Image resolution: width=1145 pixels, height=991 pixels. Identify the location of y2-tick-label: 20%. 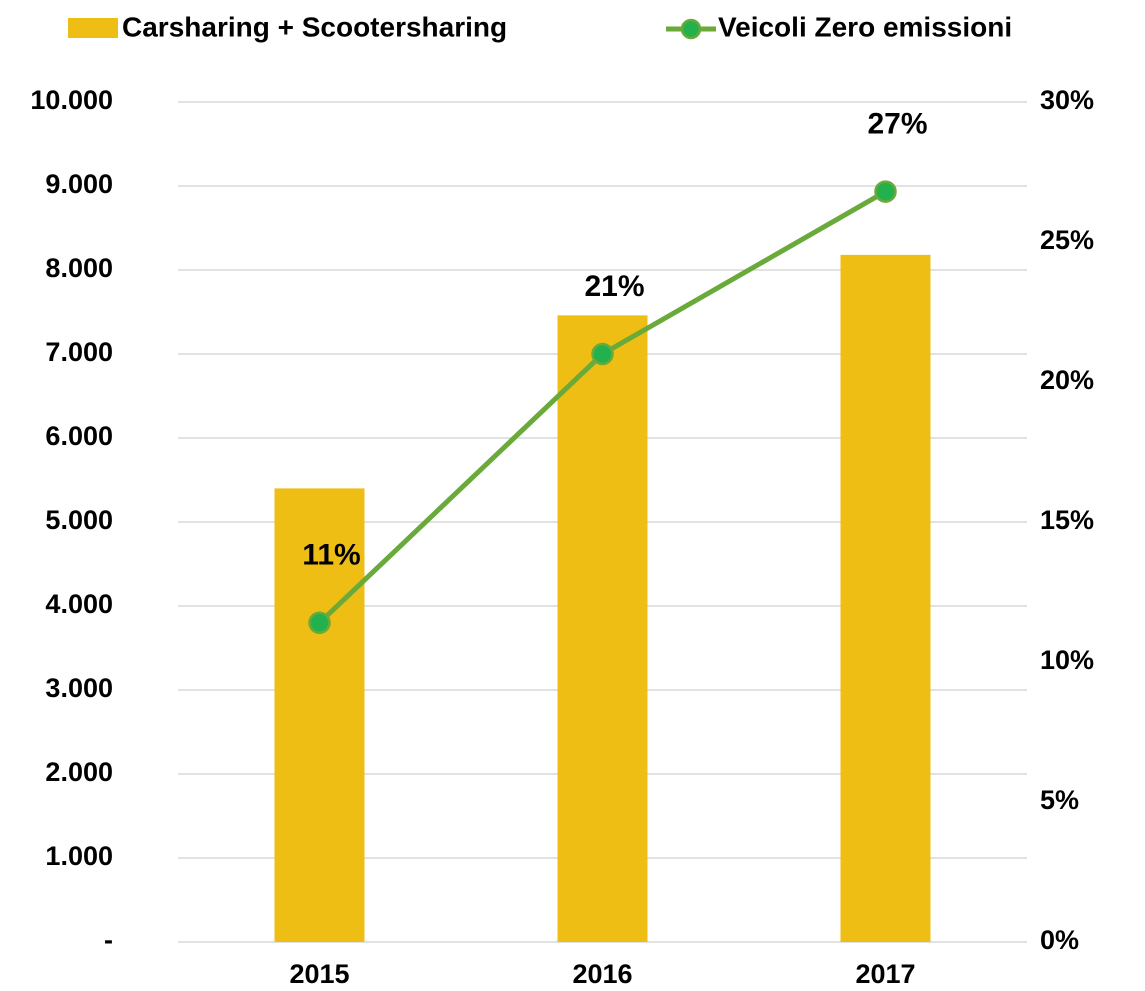
(1067, 380).